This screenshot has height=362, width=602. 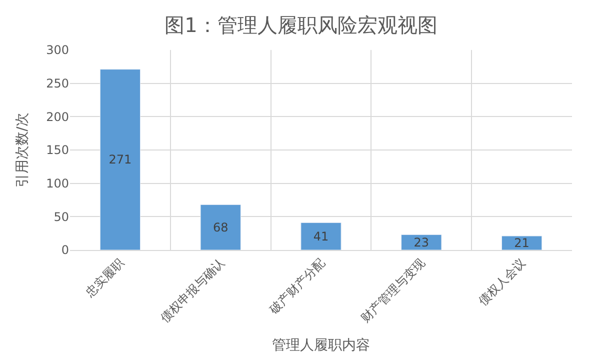 I want to click on data-label: 271, so click(x=120, y=159).